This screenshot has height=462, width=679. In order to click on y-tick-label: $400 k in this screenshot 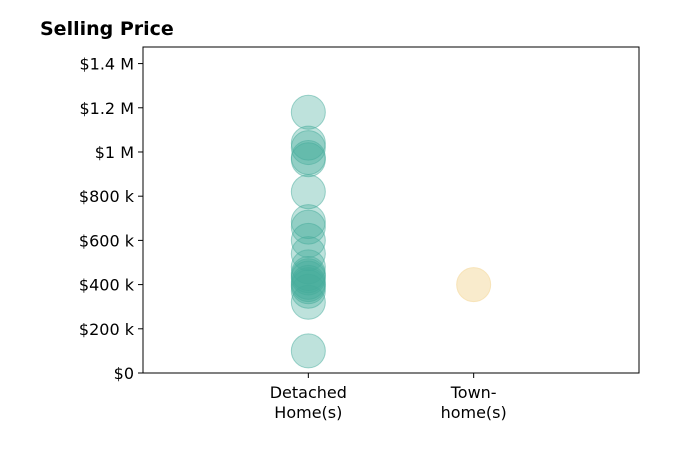, I will do `click(107, 285)`.